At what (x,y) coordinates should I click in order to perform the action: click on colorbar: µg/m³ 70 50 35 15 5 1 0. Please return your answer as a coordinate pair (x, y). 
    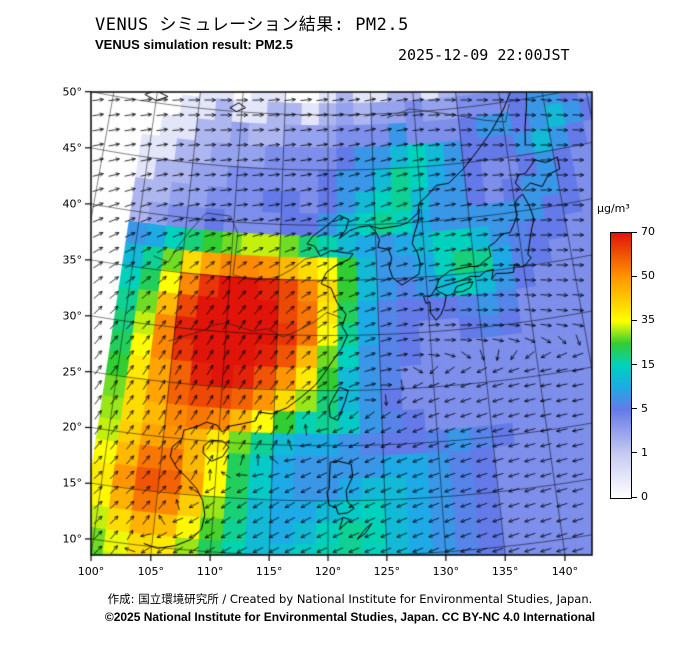
    Looking at the image, I should click on (647, 361).